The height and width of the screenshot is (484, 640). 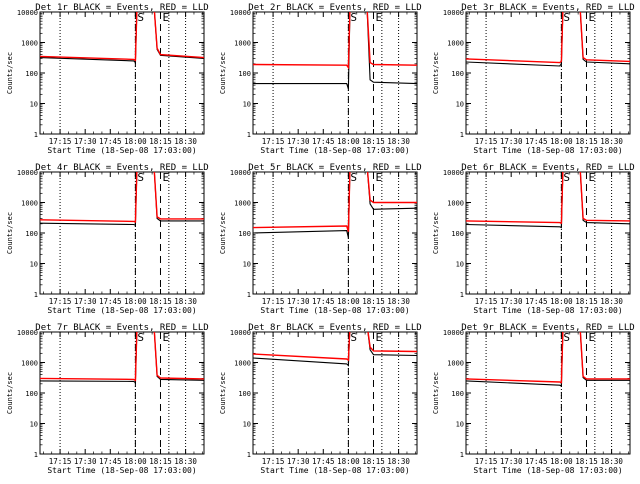 What do you see at coordinates (547, 8) in the screenshot?
I see `panel-title: Det 3r BLACK = Events, RED = LLD` at bounding box center [547, 8].